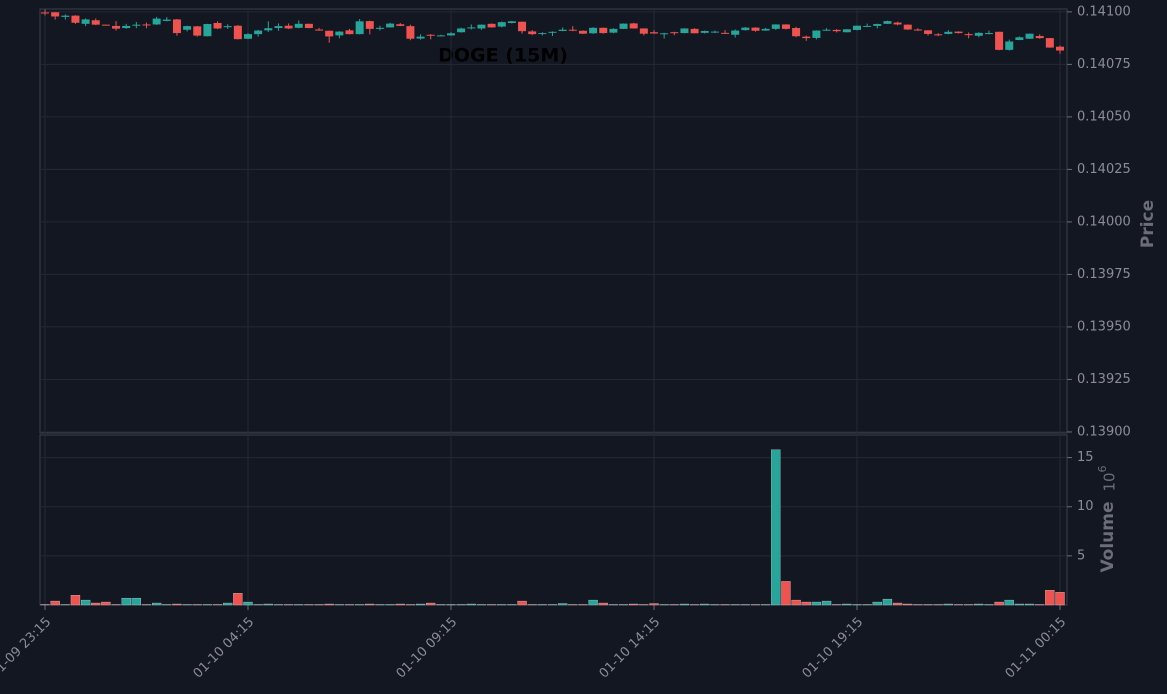 The image size is (1167, 694). What do you see at coordinates (1104, 169) in the screenshot?
I see `y-tick-label: 0.14025` at bounding box center [1104, 169].